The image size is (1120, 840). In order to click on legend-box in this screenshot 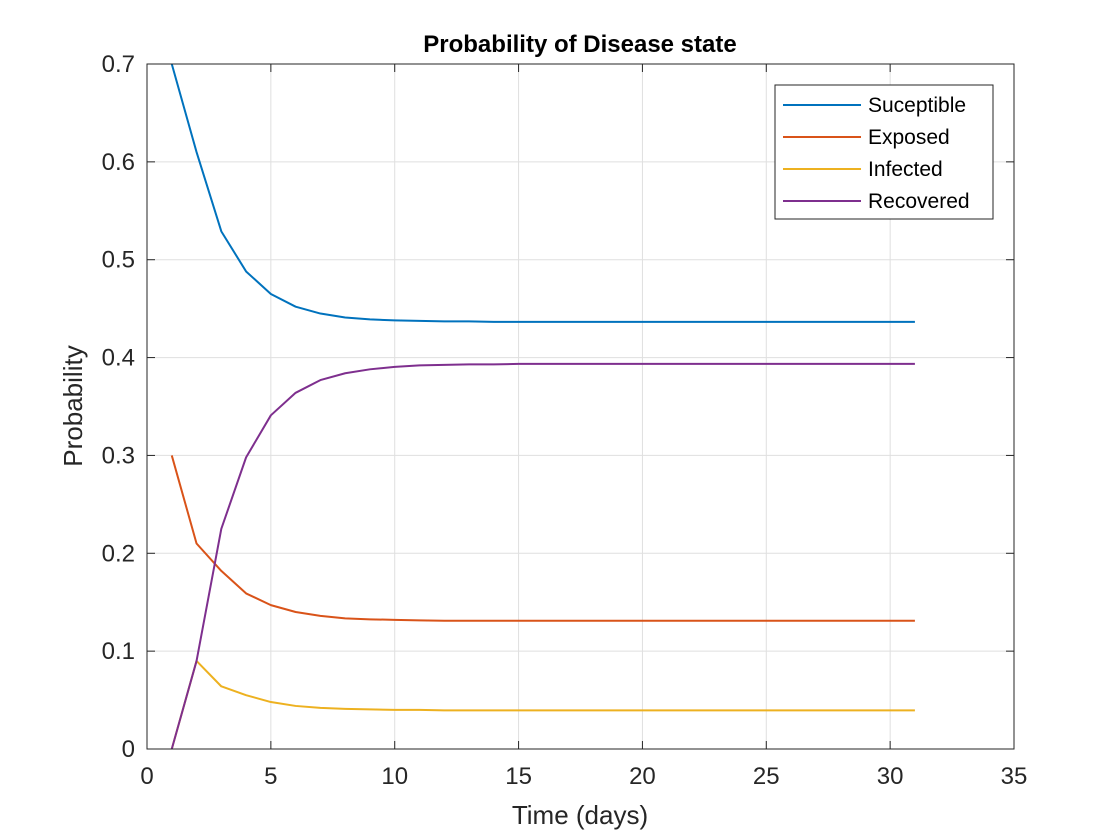, I will do `click(884, 152)`.